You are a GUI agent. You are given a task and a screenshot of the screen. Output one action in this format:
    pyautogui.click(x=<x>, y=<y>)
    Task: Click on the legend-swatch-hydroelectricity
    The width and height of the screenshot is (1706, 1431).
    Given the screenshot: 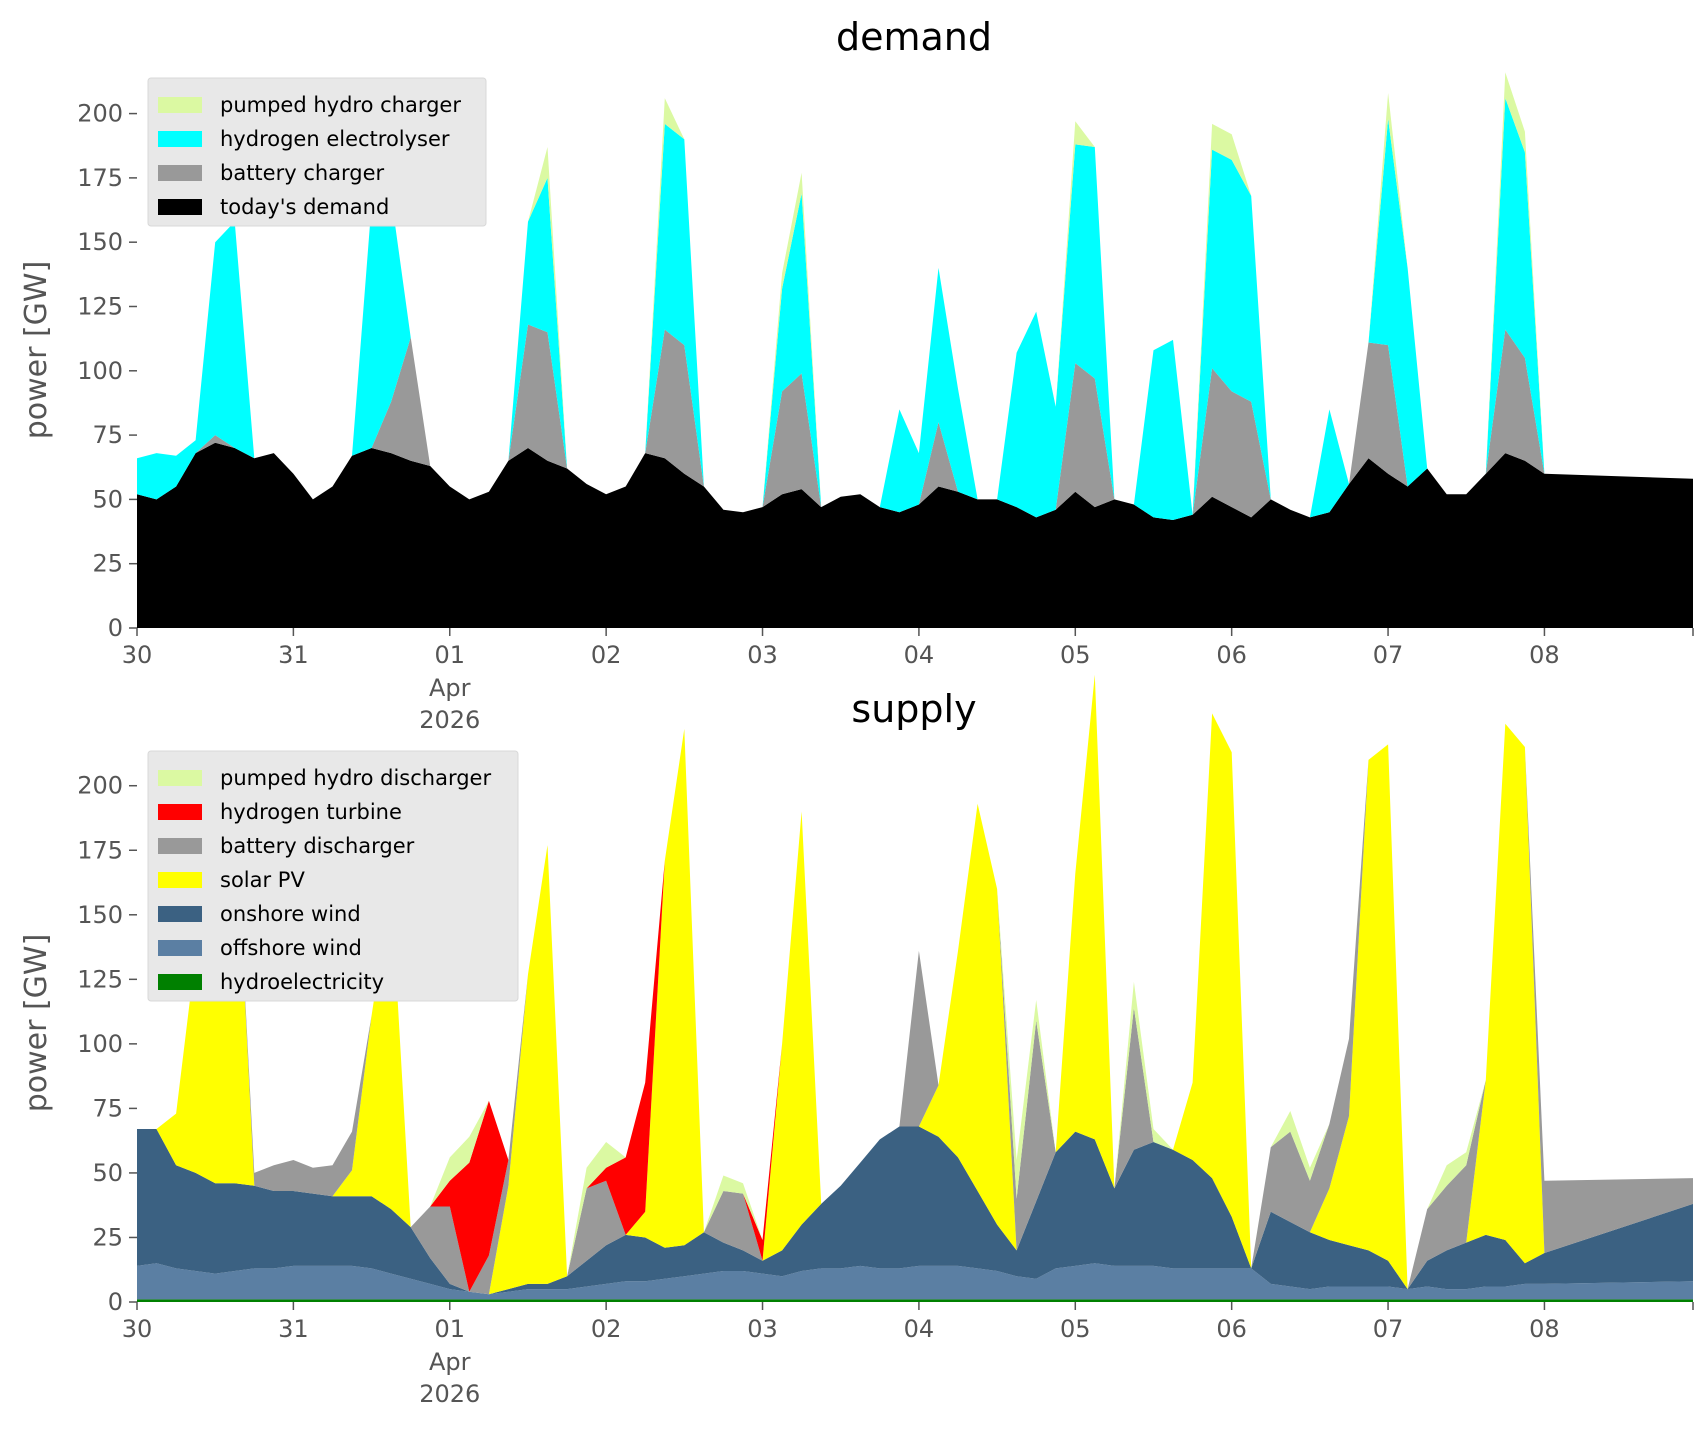 What is the action you would take?
    pyautogui.click(x=180, y=982)
    